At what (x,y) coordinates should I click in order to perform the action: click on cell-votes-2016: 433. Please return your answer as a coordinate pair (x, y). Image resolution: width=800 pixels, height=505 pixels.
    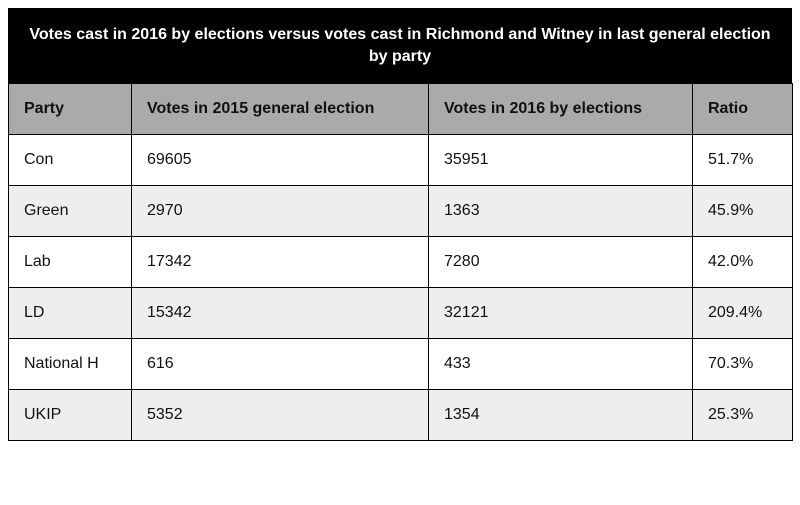
    Looking at the image, I should click on (560, 364).